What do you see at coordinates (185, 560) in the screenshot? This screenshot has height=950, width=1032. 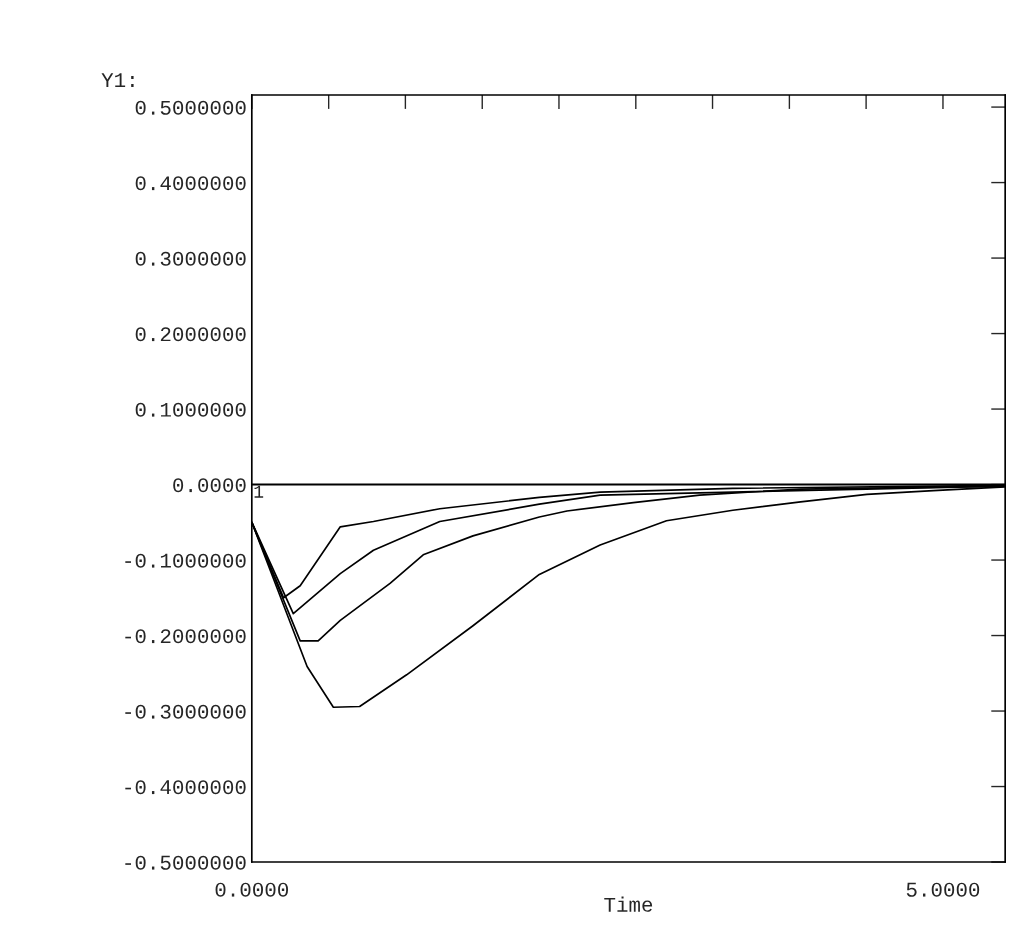 I see `y-tick-label: -0.1000000` at bounding box center [185, 560].